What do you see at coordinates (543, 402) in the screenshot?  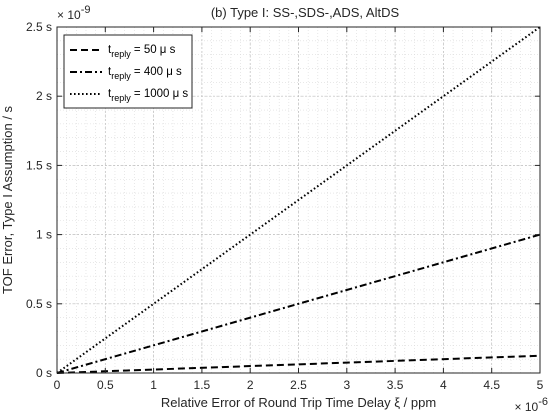 I see `x-multiplier-exponent: -6` at bounding box center [543, 402].